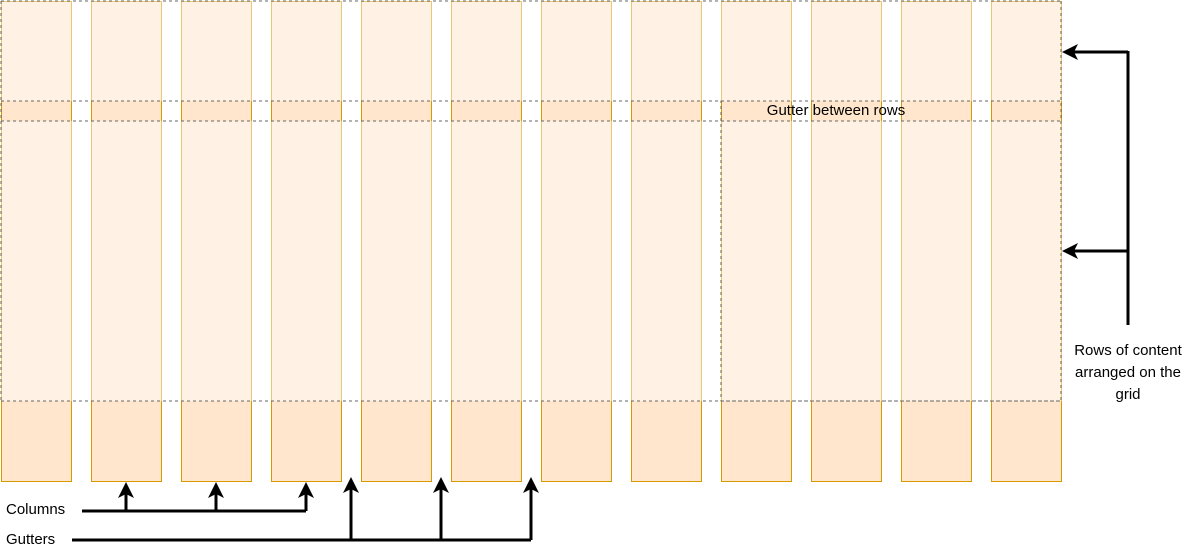  What do you see at coordinates (836, 110) in the screenshot?
I see `gutter-between-rows-label: Gutter between rows` at bounding box center [836, 110].